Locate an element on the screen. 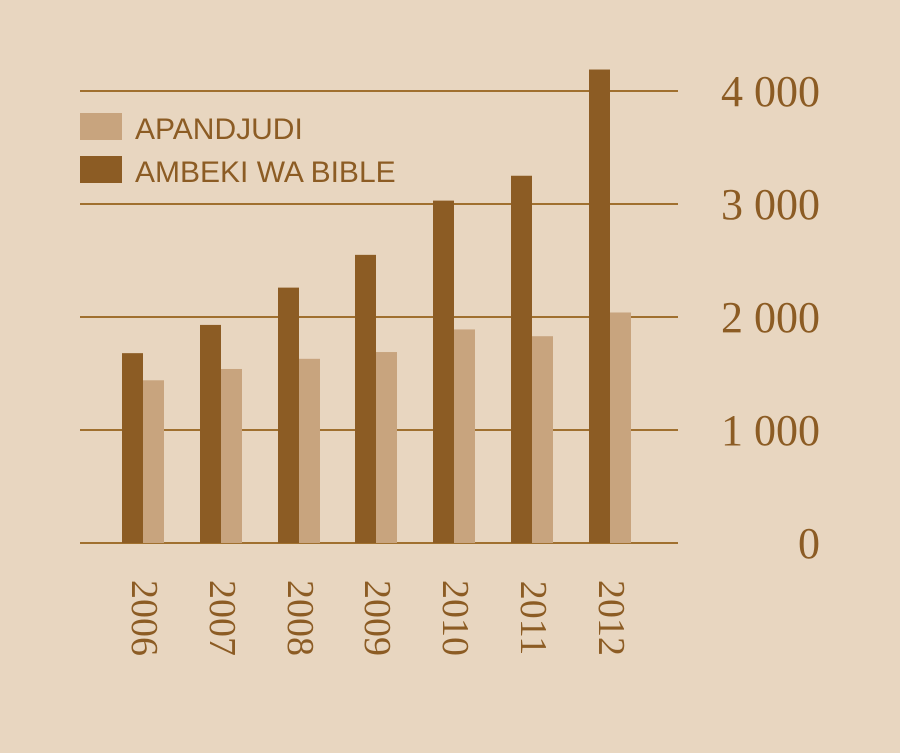  x-tick-label: 2009 is located at coordinates (377, 618).